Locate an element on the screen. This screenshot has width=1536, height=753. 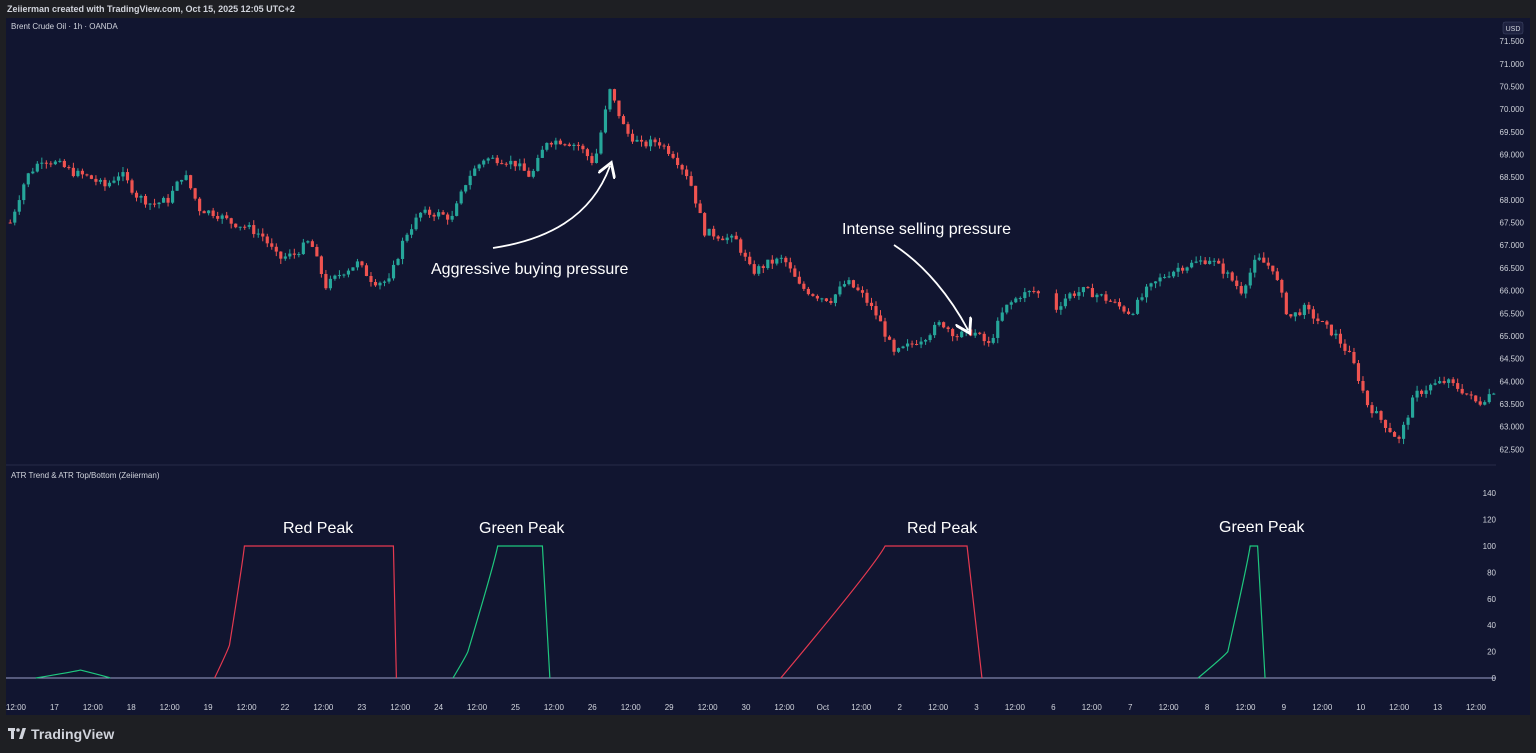
time-tick-label: 25 is located at coordinates (515, 707).